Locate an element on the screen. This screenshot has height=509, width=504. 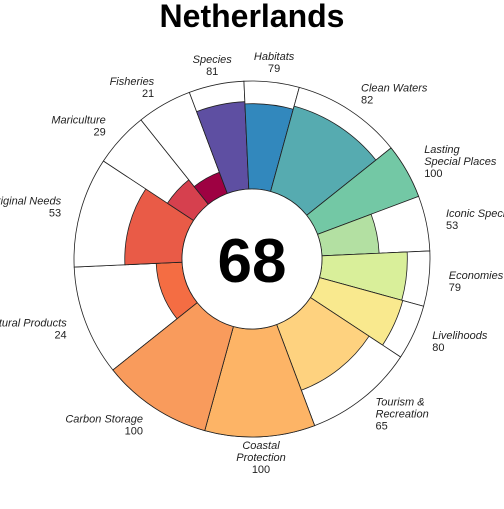
goal-label-aboriginal-needs: Aboriginal Needs is located at coordinates (31, 201).